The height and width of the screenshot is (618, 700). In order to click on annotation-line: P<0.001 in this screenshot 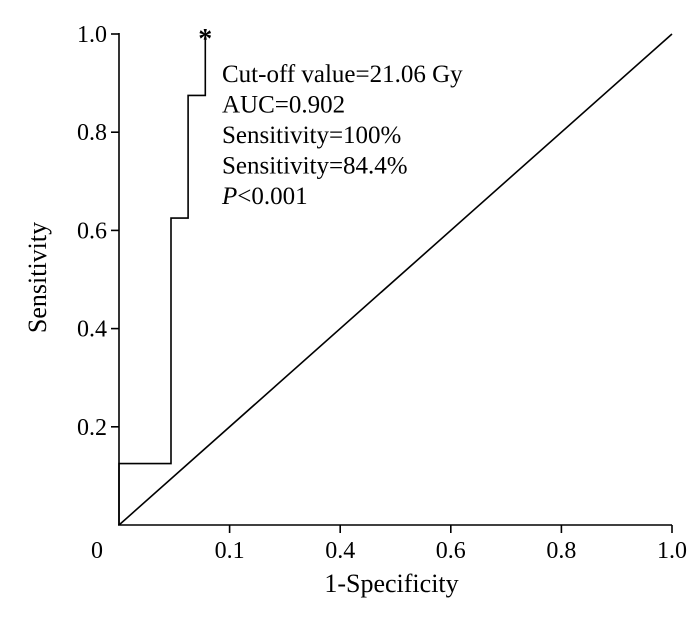, I will do `click(264, 196)`.